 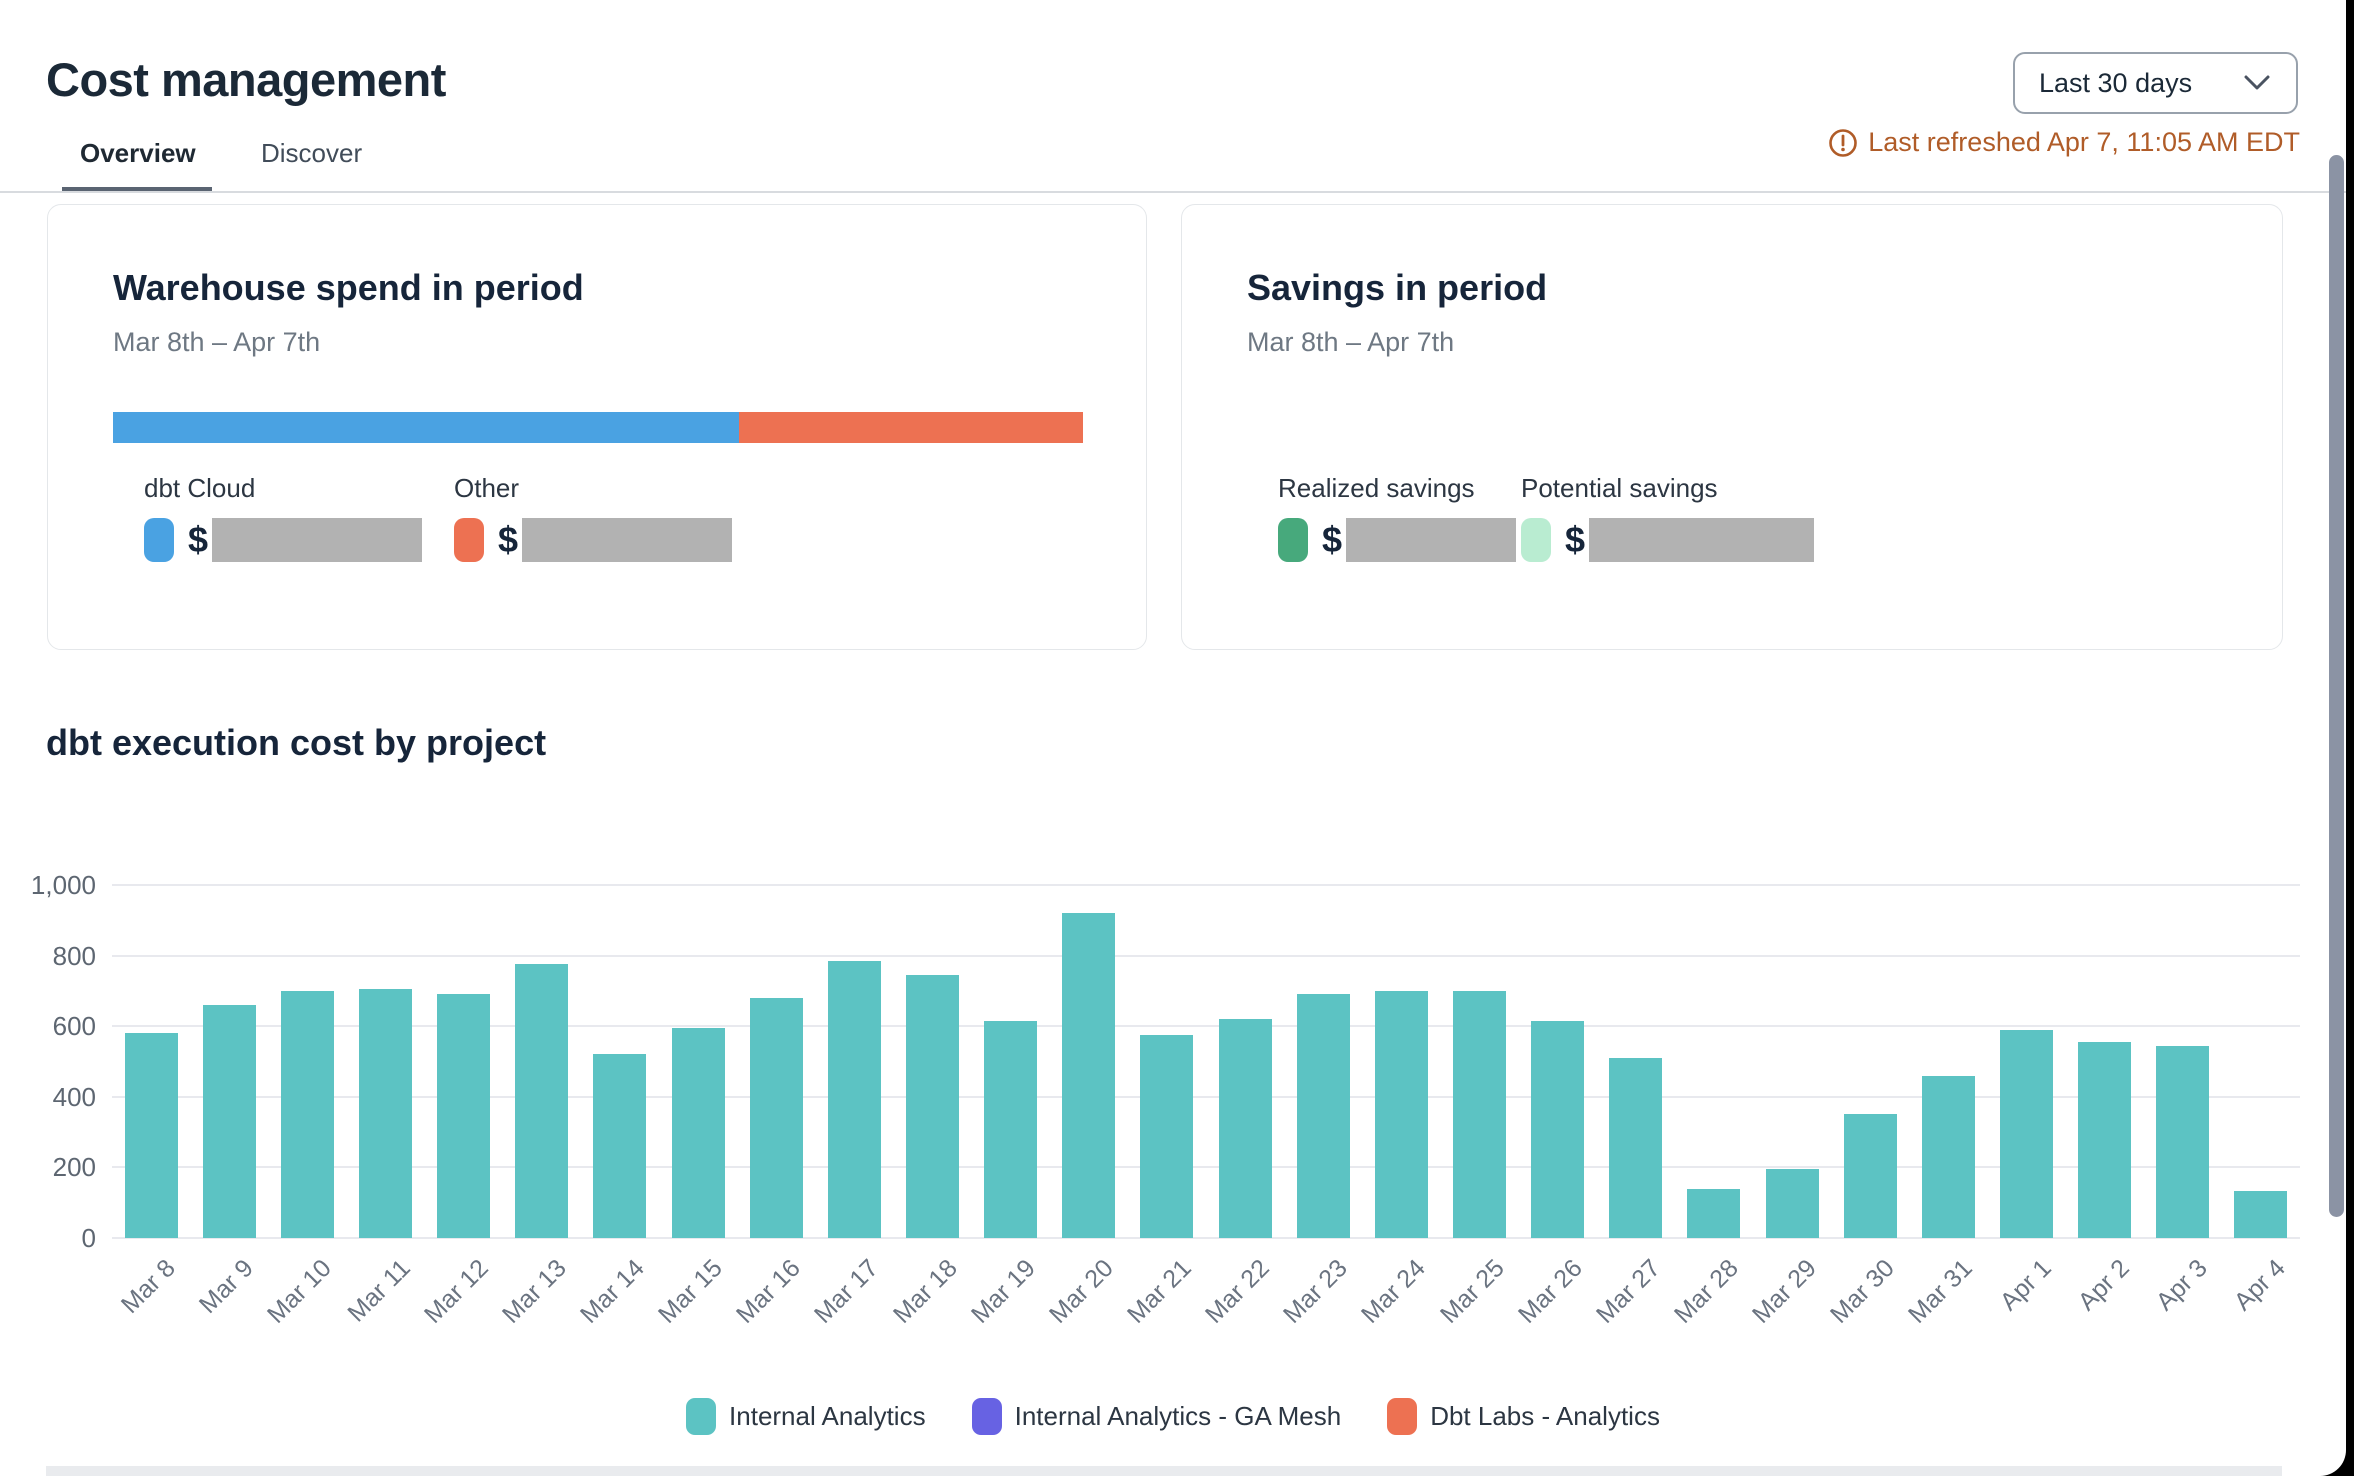 I want to click on potential-savings-swatch, so click(x=1536, y=540).